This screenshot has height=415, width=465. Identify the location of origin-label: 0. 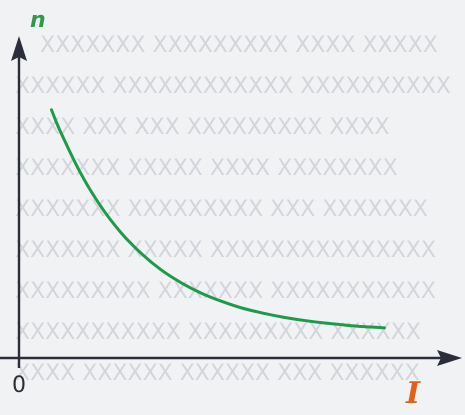
(19, 385).